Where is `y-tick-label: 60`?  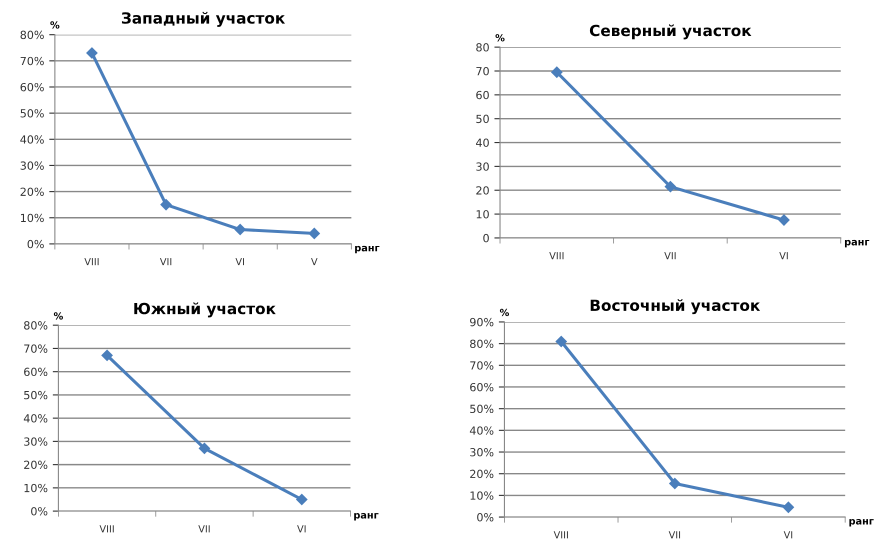 y-tick-label: 60 is located at coordinates (482, 95).